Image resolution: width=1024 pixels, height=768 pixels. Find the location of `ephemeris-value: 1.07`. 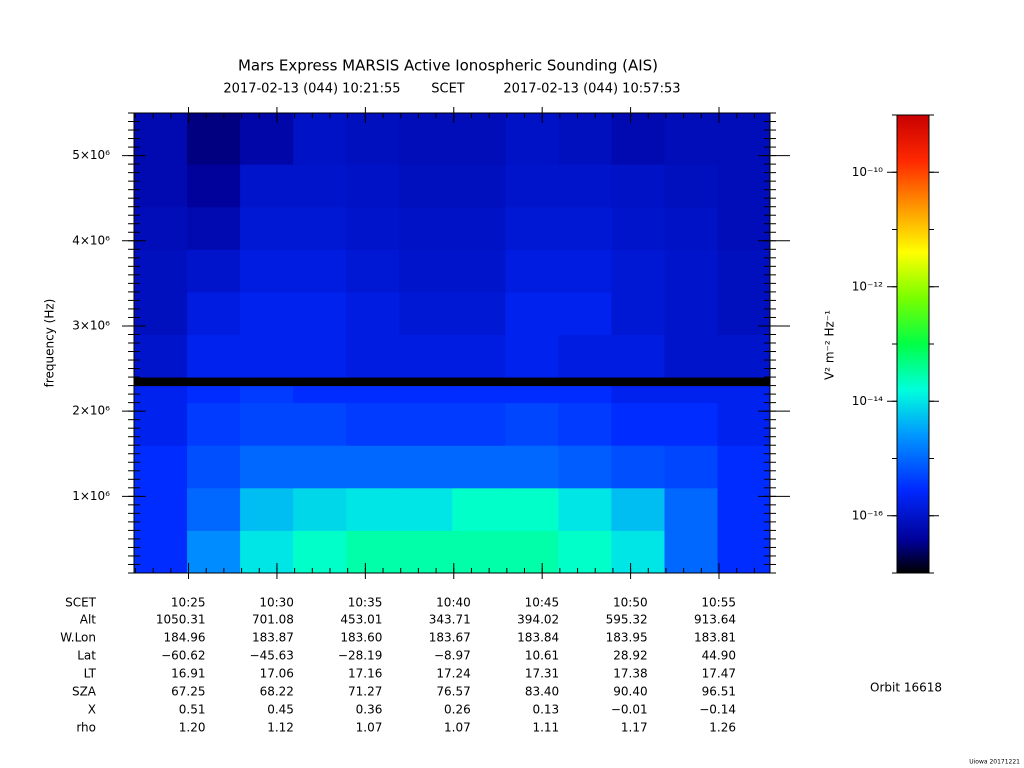

ephemeris-value: 1.07 is located at coordinates (369, 728).